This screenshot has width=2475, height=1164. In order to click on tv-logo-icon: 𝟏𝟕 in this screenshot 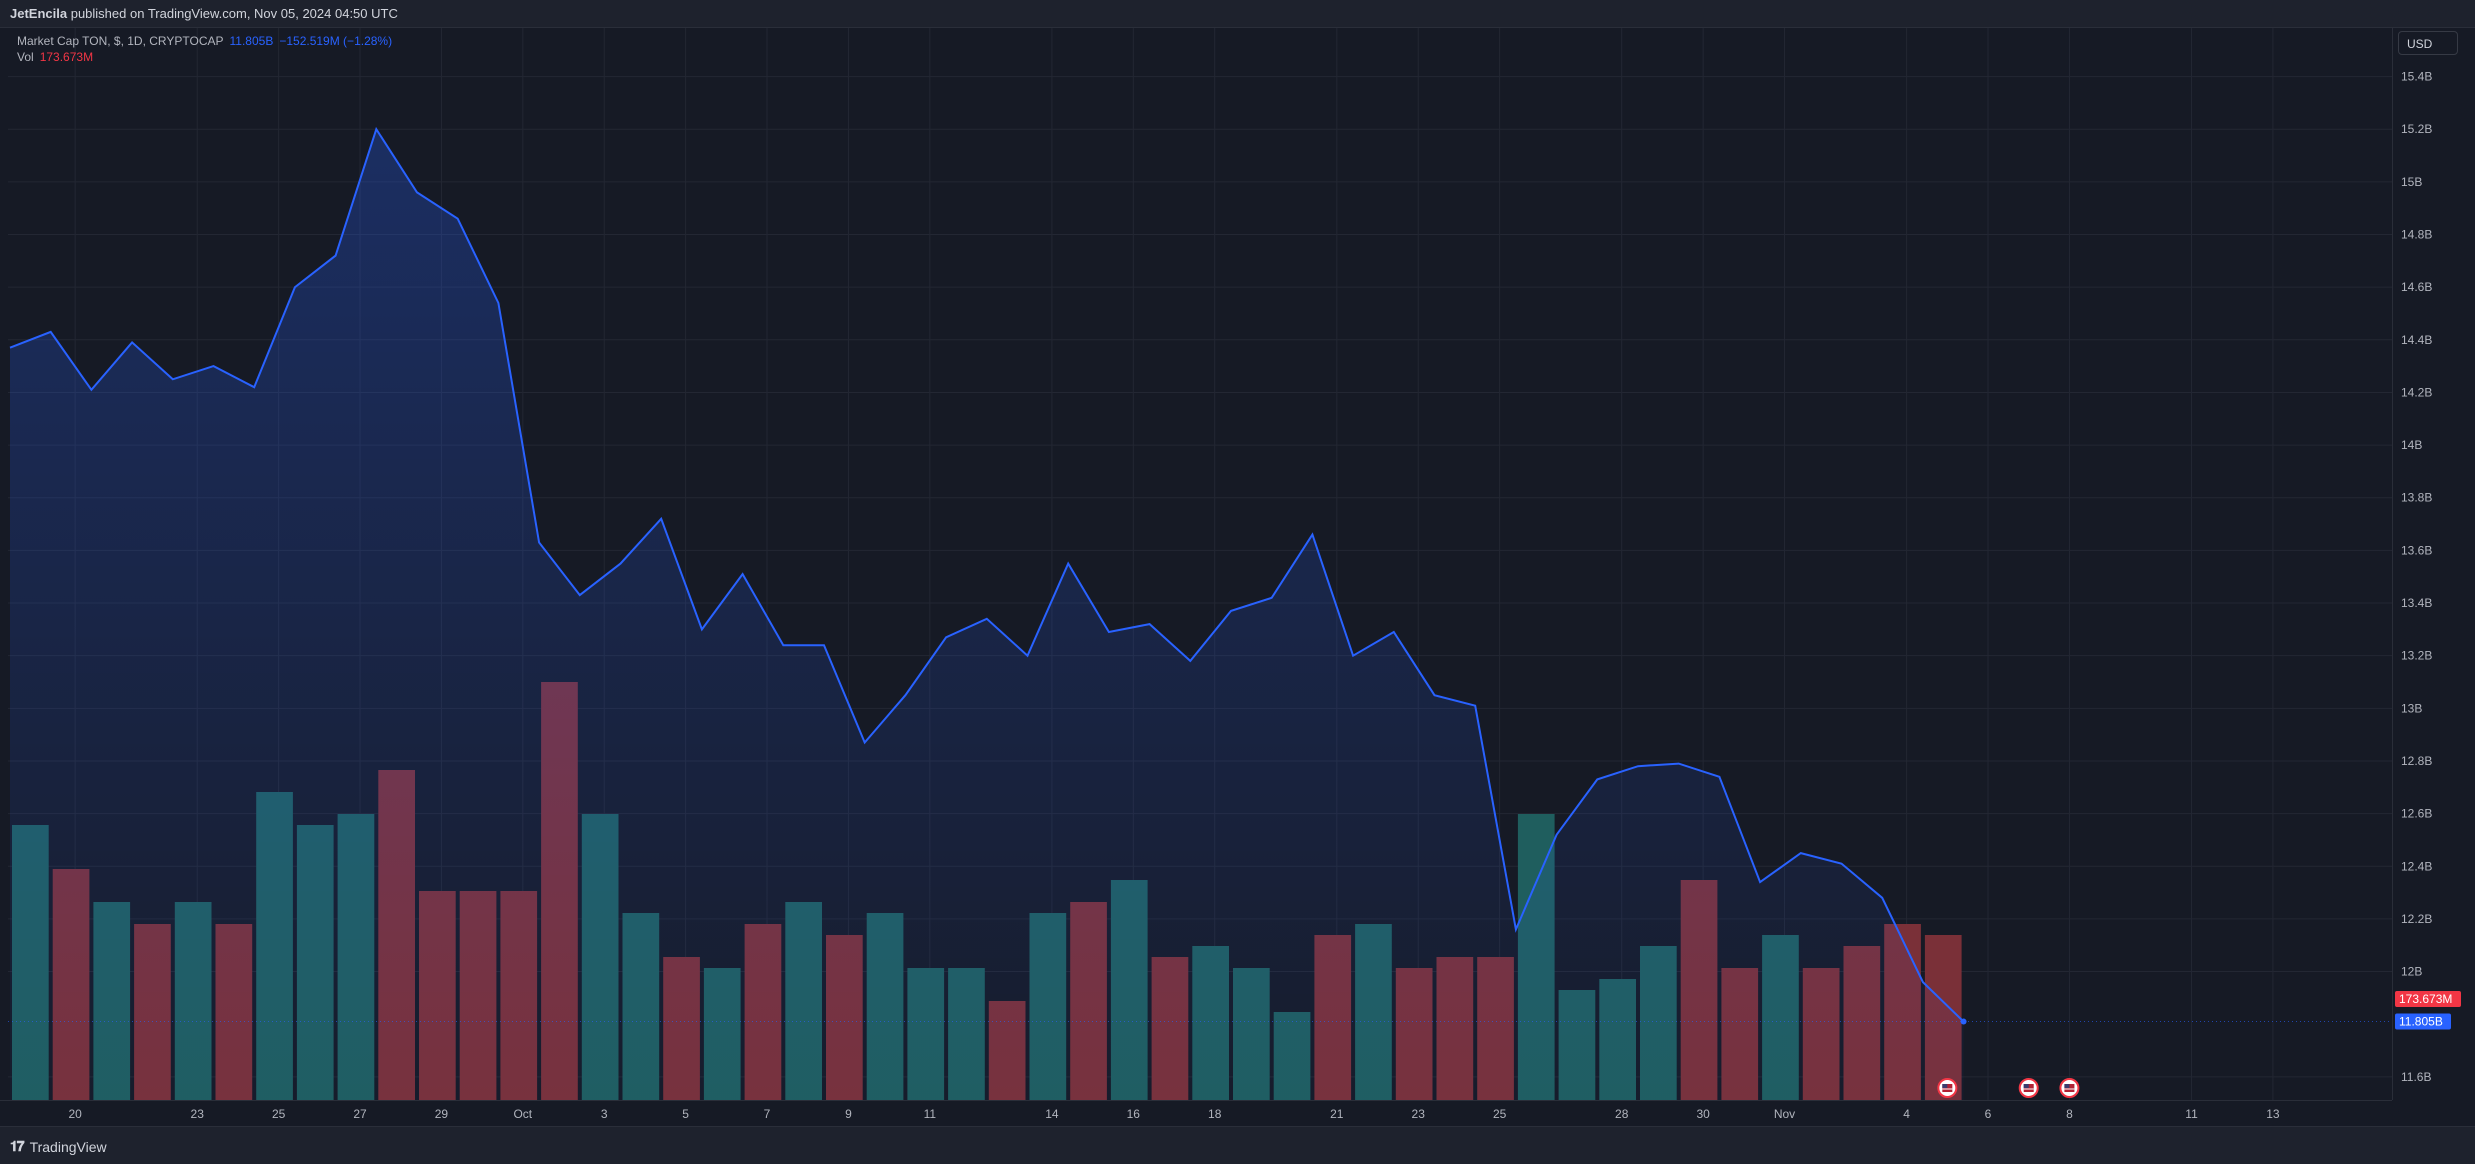, I will do `click(17, 1146)`.